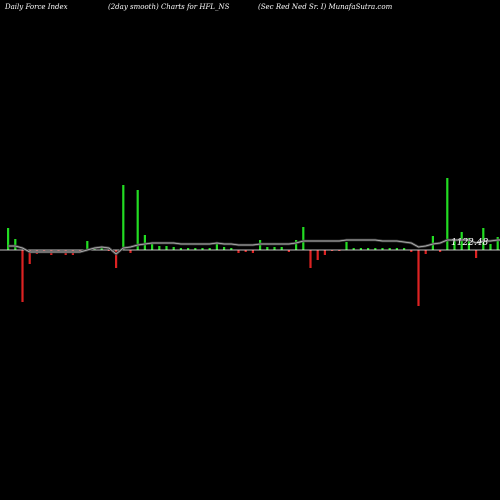 This screenshot has height=500, width=500. I want to click on chart-symbol-title: (2day smooth) Charts for HFL_NS, so click(169, 7).